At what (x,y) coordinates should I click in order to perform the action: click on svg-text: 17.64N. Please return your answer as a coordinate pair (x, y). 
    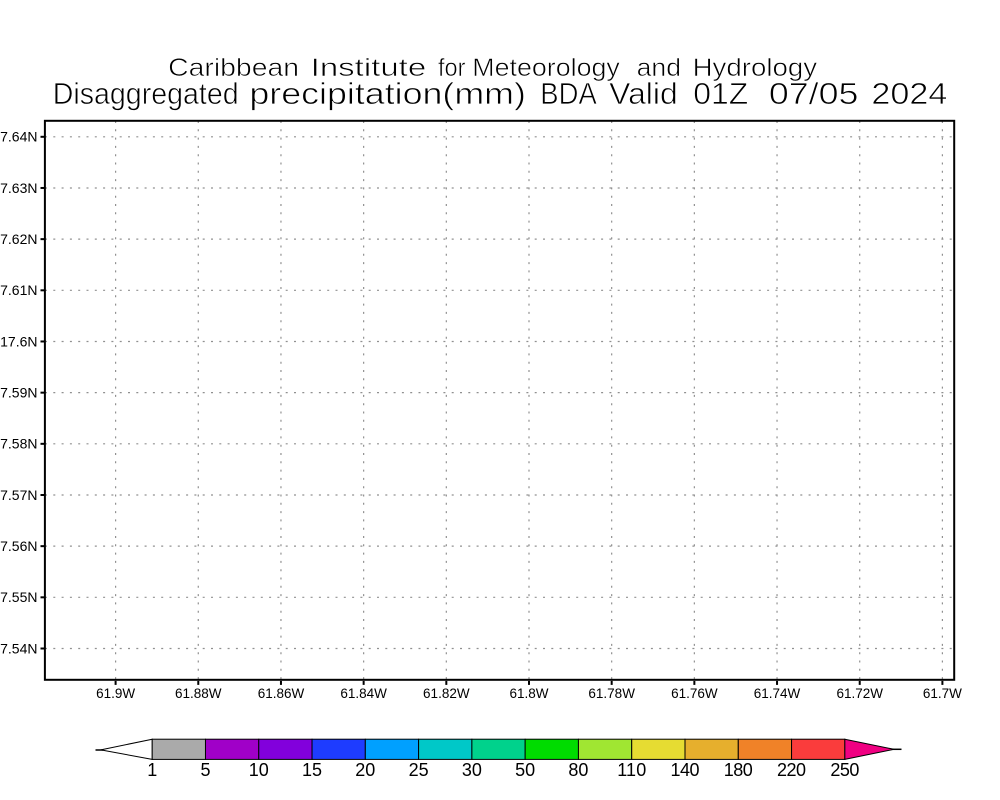
    Looking at the image, I should click on (19, 137).